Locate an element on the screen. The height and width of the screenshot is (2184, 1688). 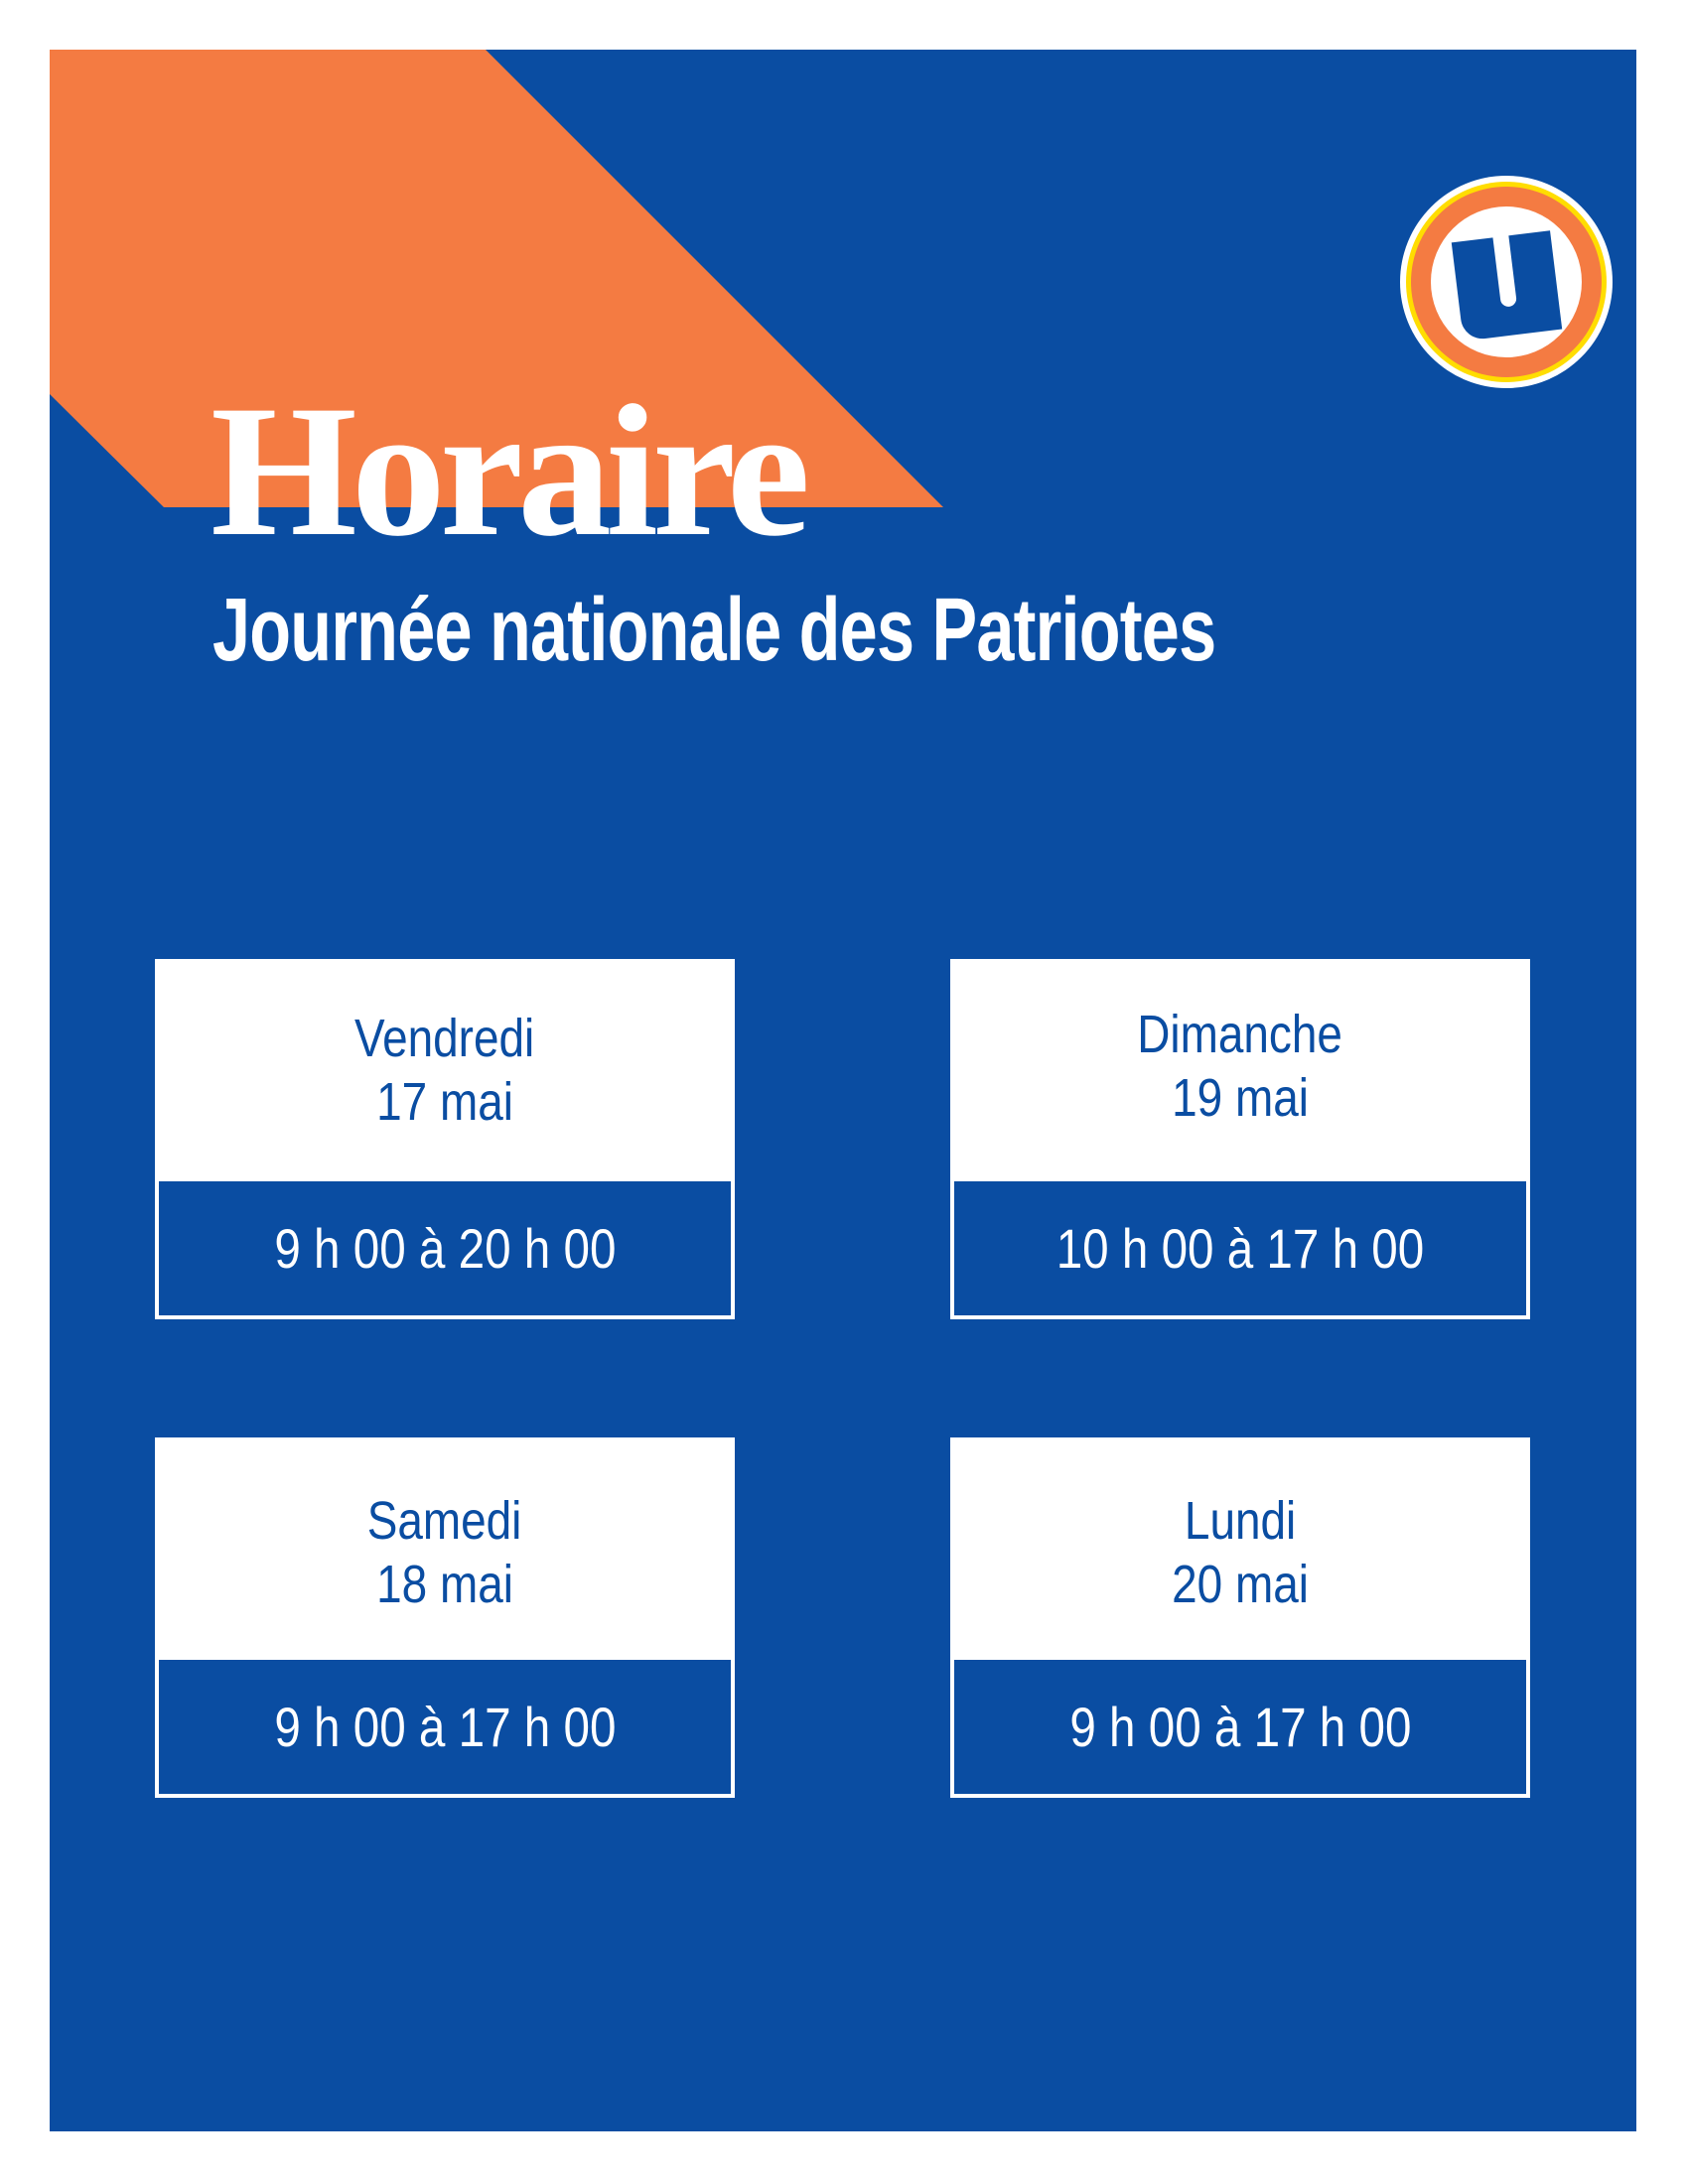
card-date: Lundi 20 mai is located at coordinates (1240, 1548).